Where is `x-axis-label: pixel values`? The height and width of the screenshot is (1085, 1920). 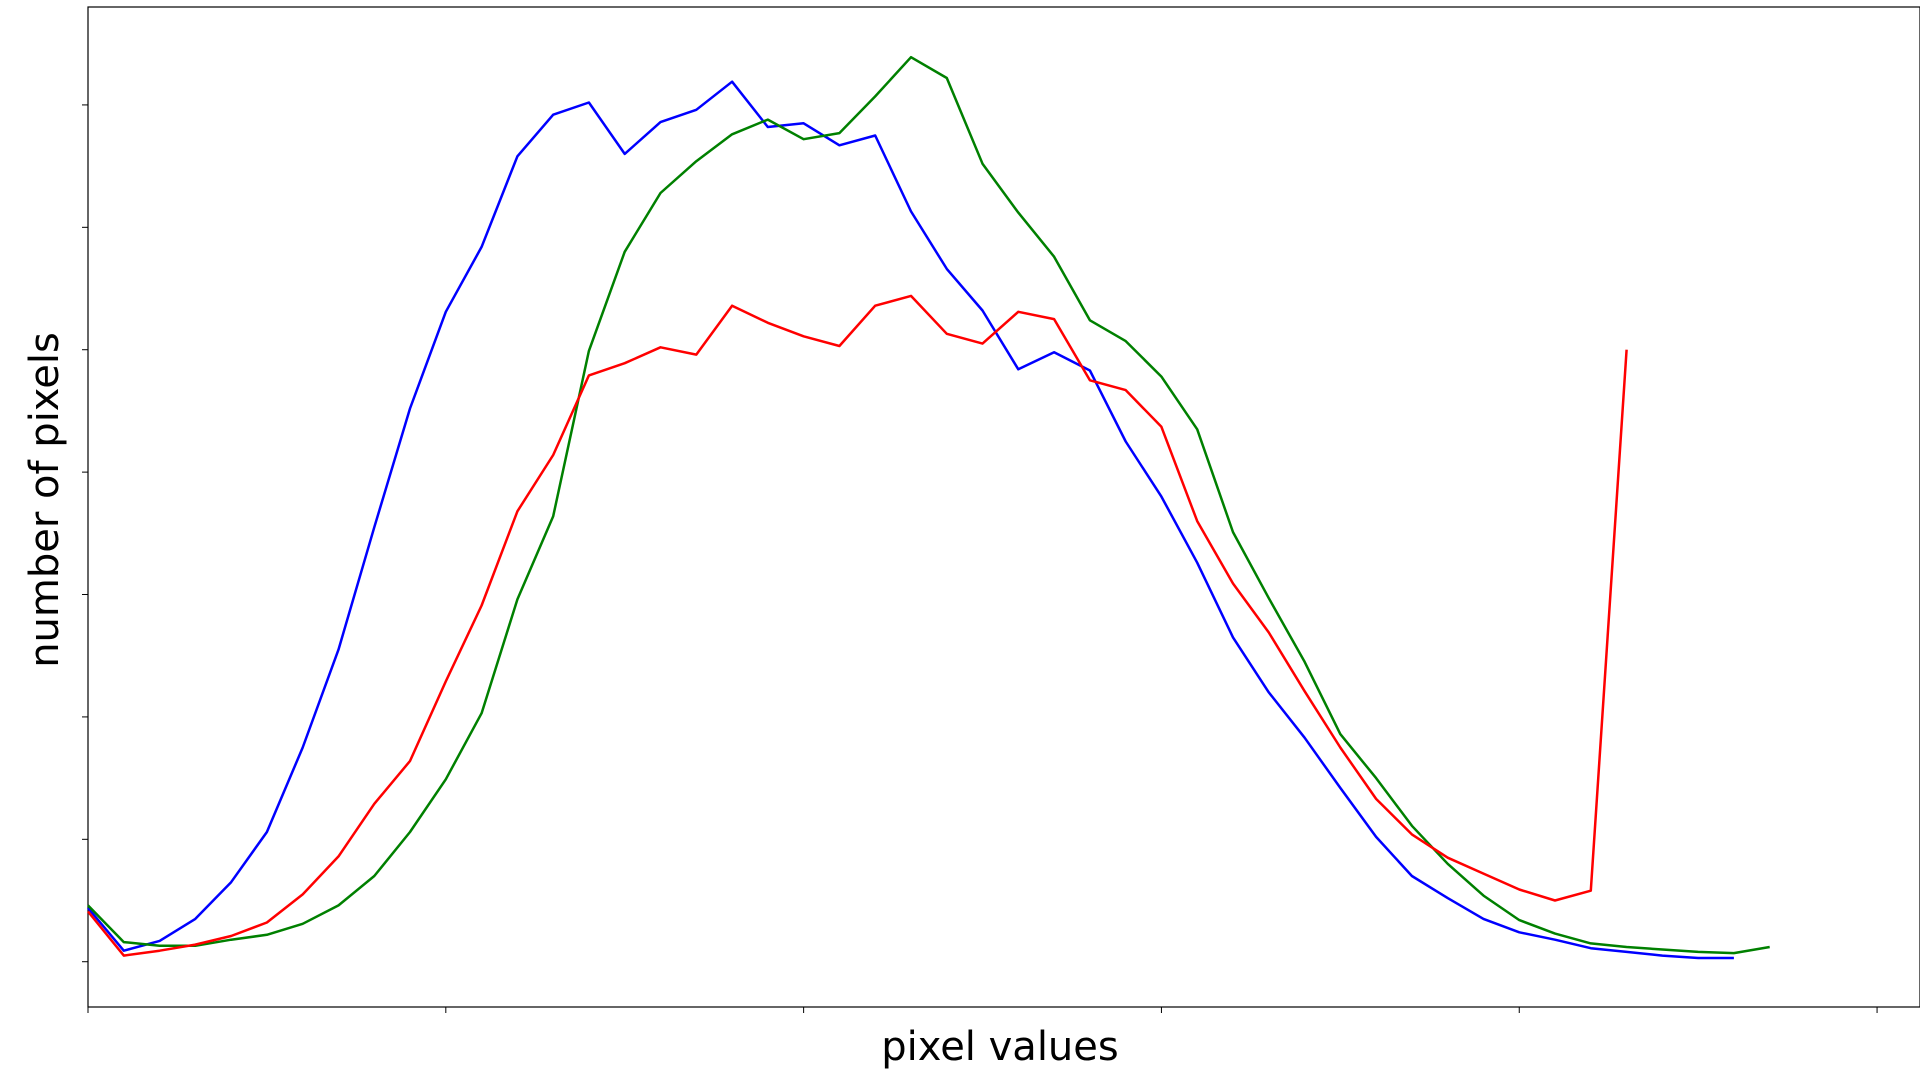
x-axis-label: pixel values is located at coordinates (999, 1047).